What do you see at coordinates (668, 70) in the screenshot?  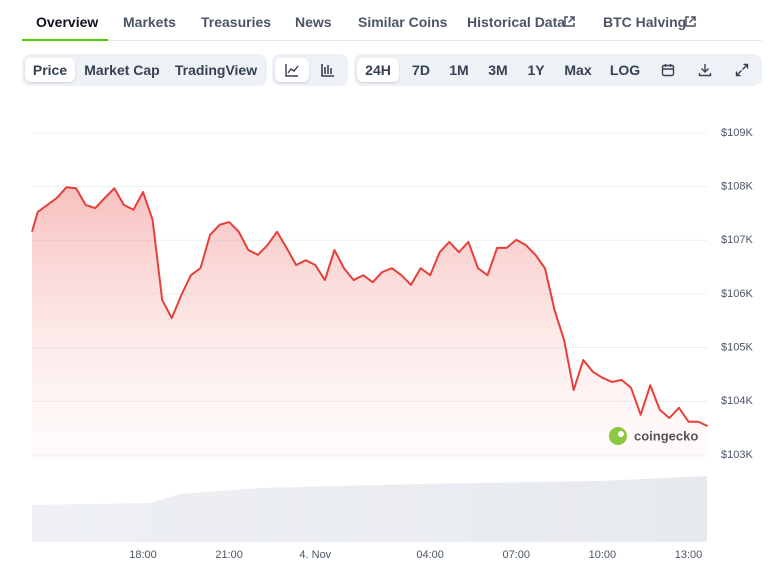 I see `calendar-icon` at bounding box center [668, 70].